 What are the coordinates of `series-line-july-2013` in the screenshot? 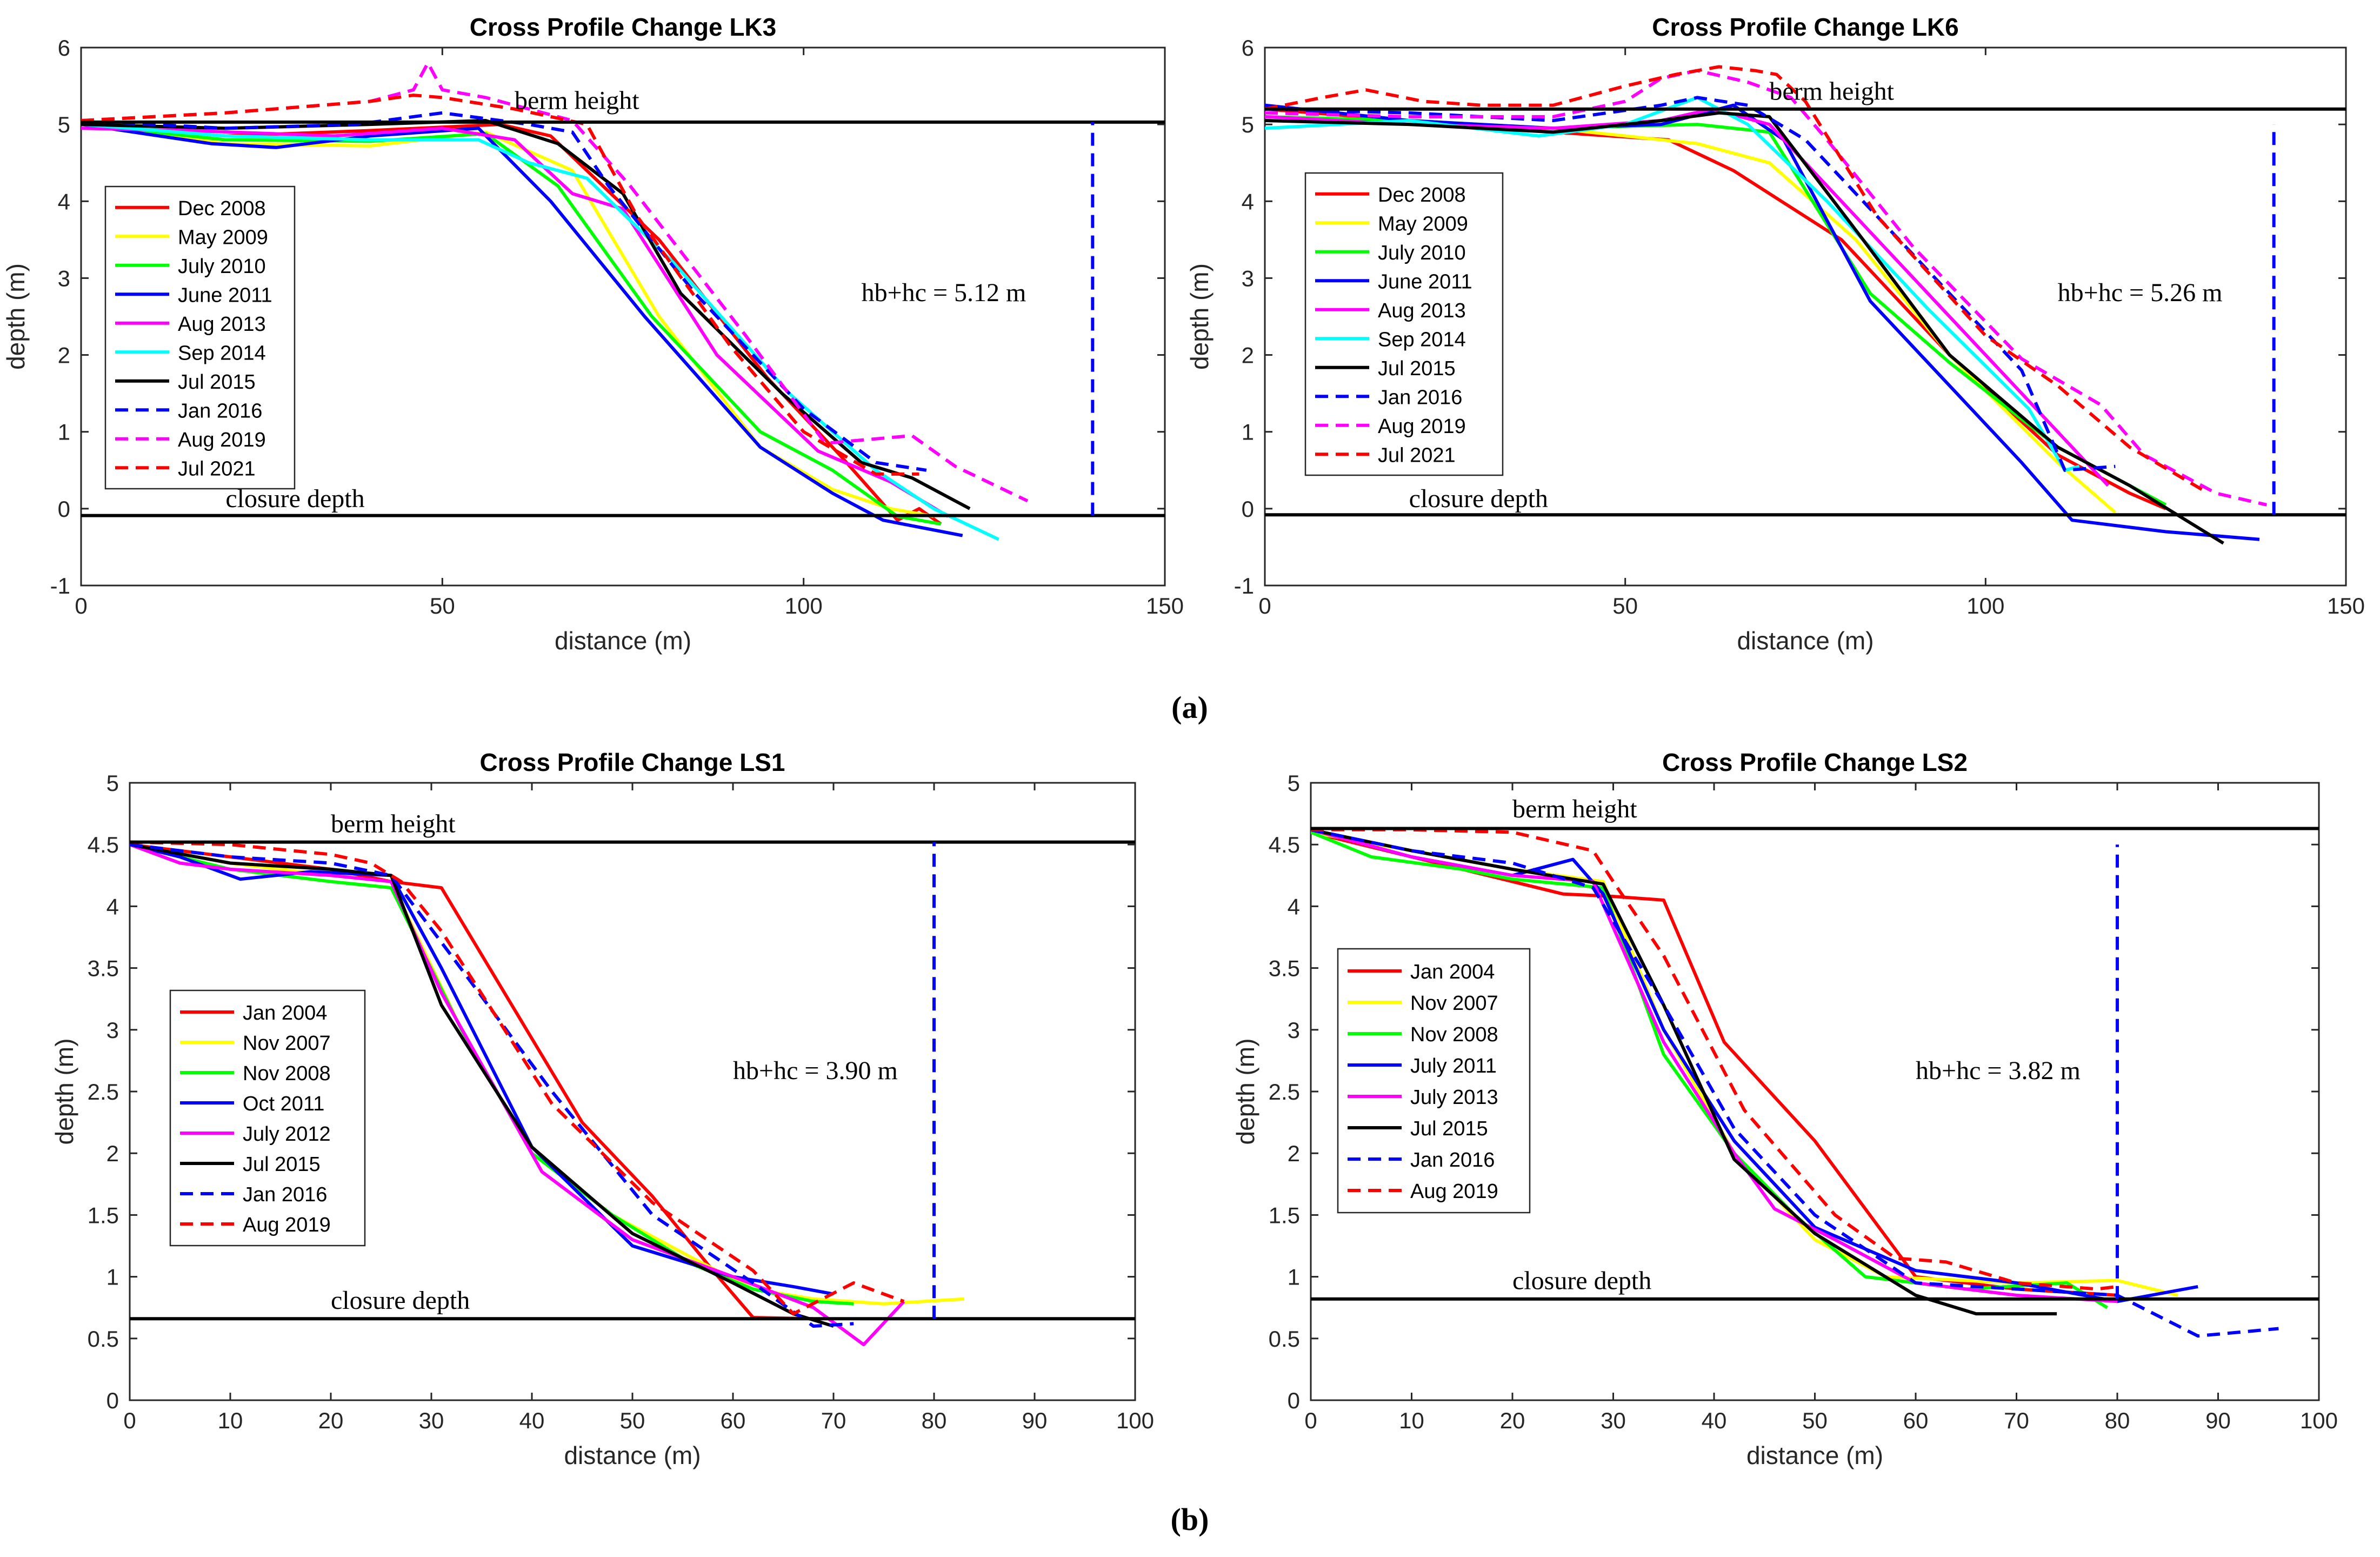 It's located at (1715, 1065).